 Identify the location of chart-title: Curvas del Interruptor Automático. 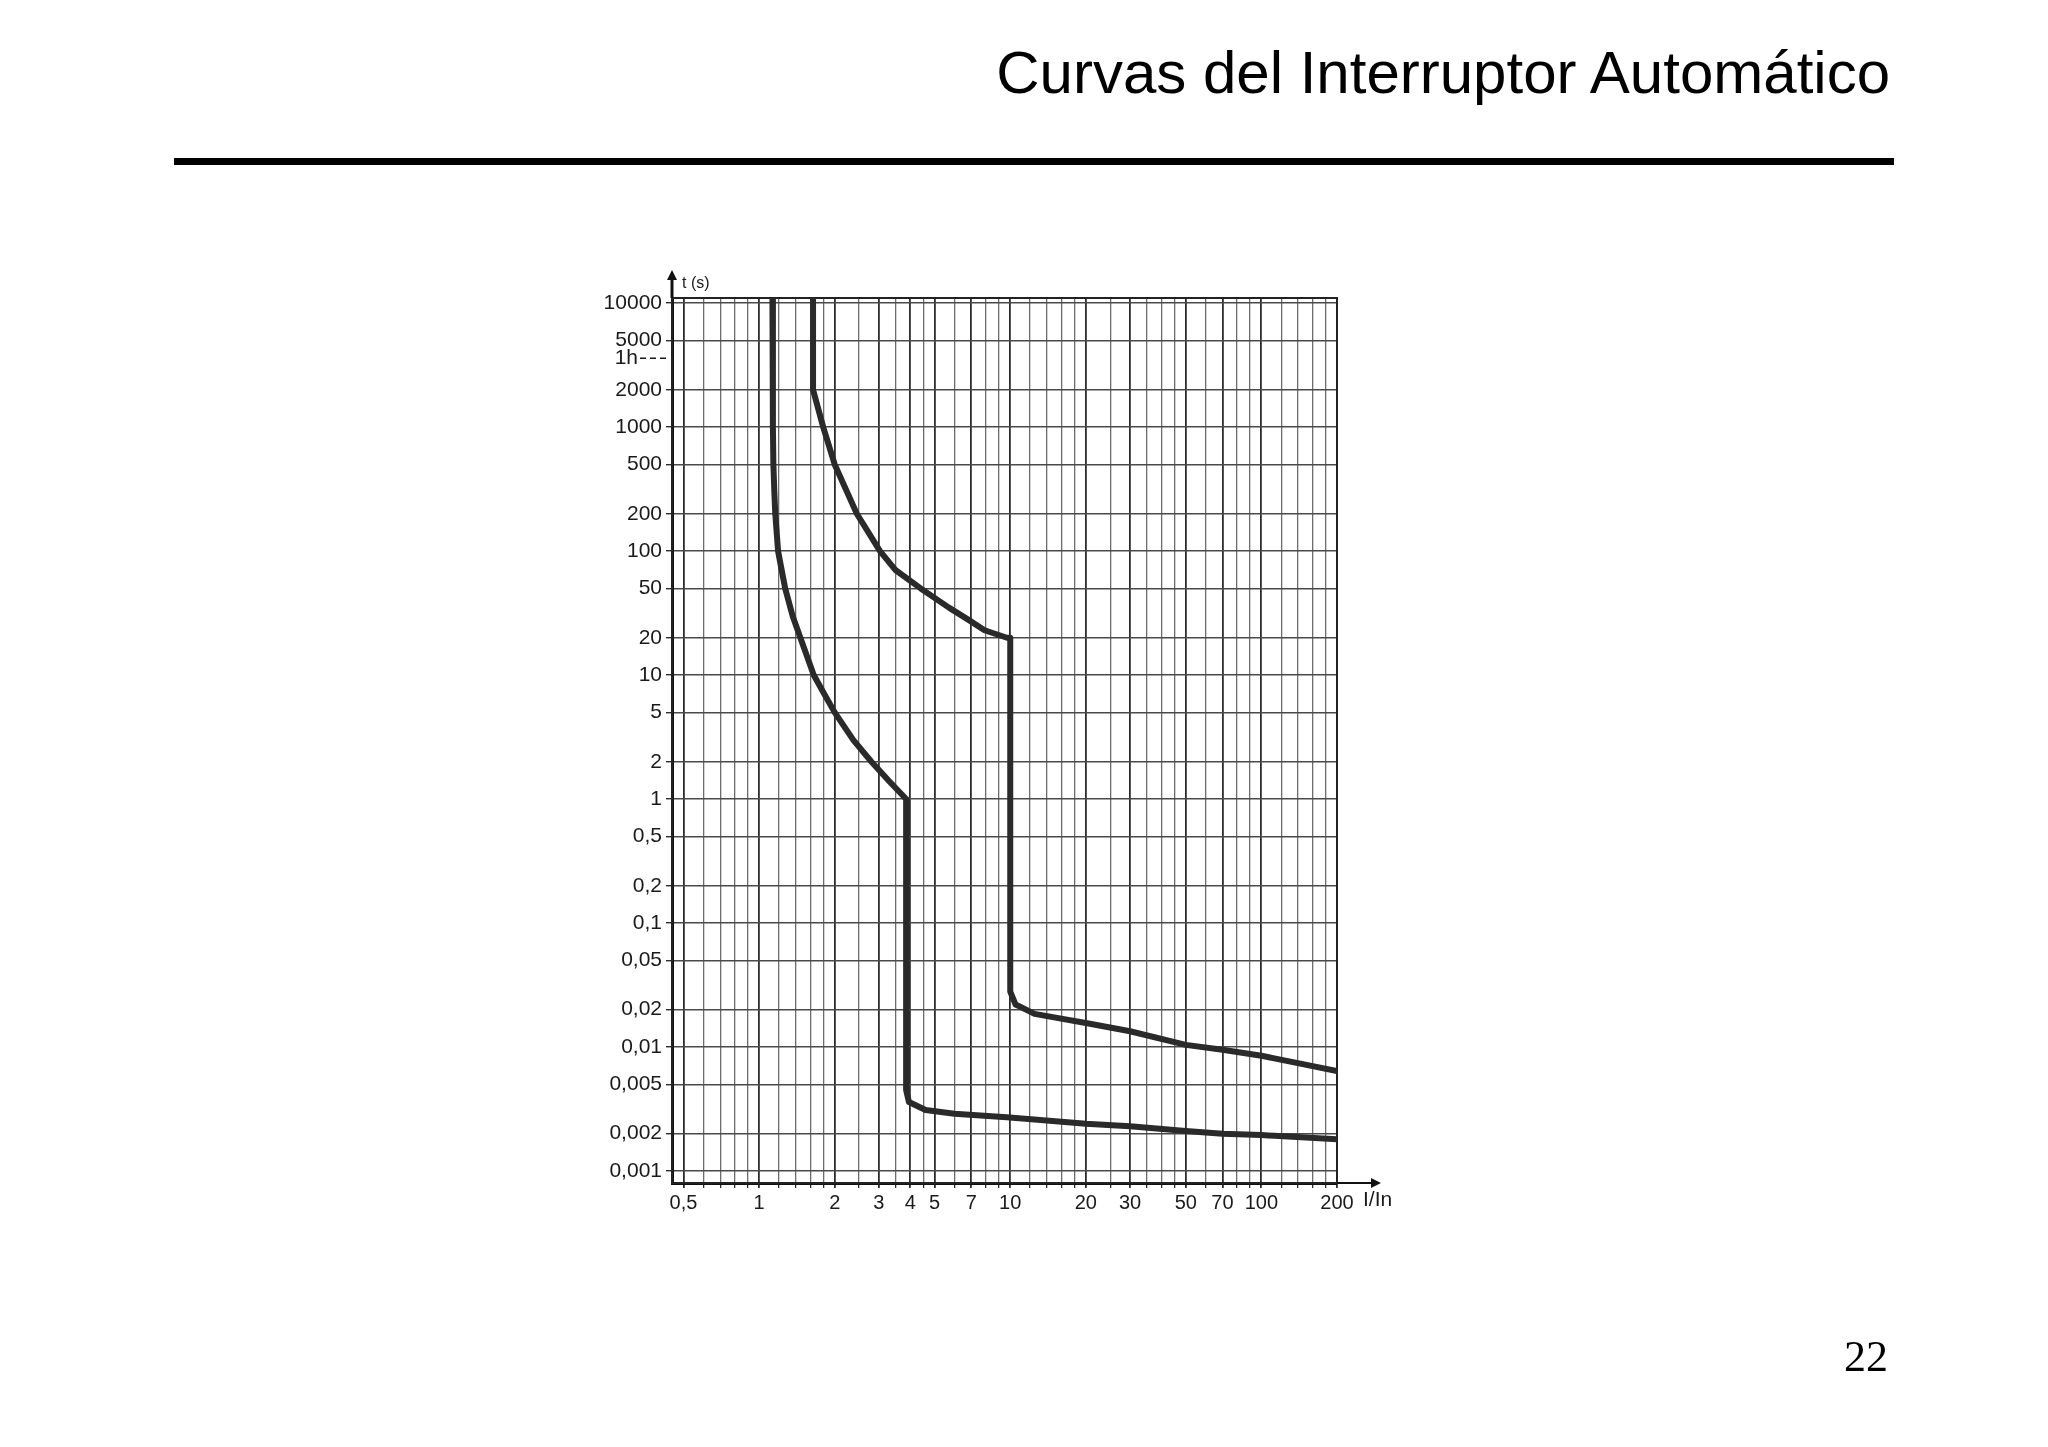
(1443, 73).